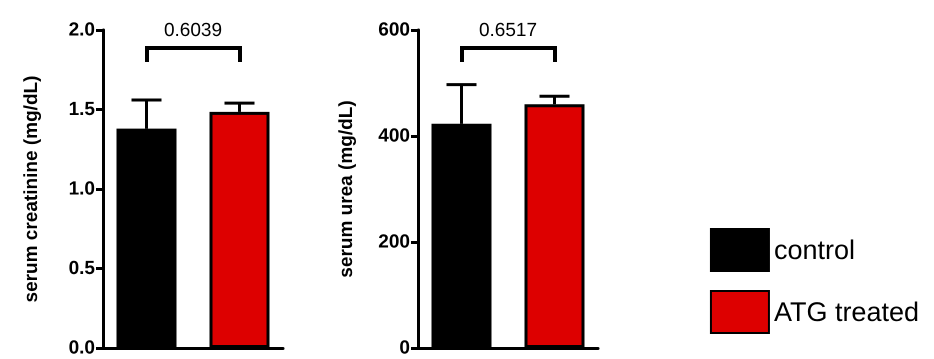 The width and height of the screenshot is (934, 359). I want to click on legend-label: ATG treated, so click(847, 312).